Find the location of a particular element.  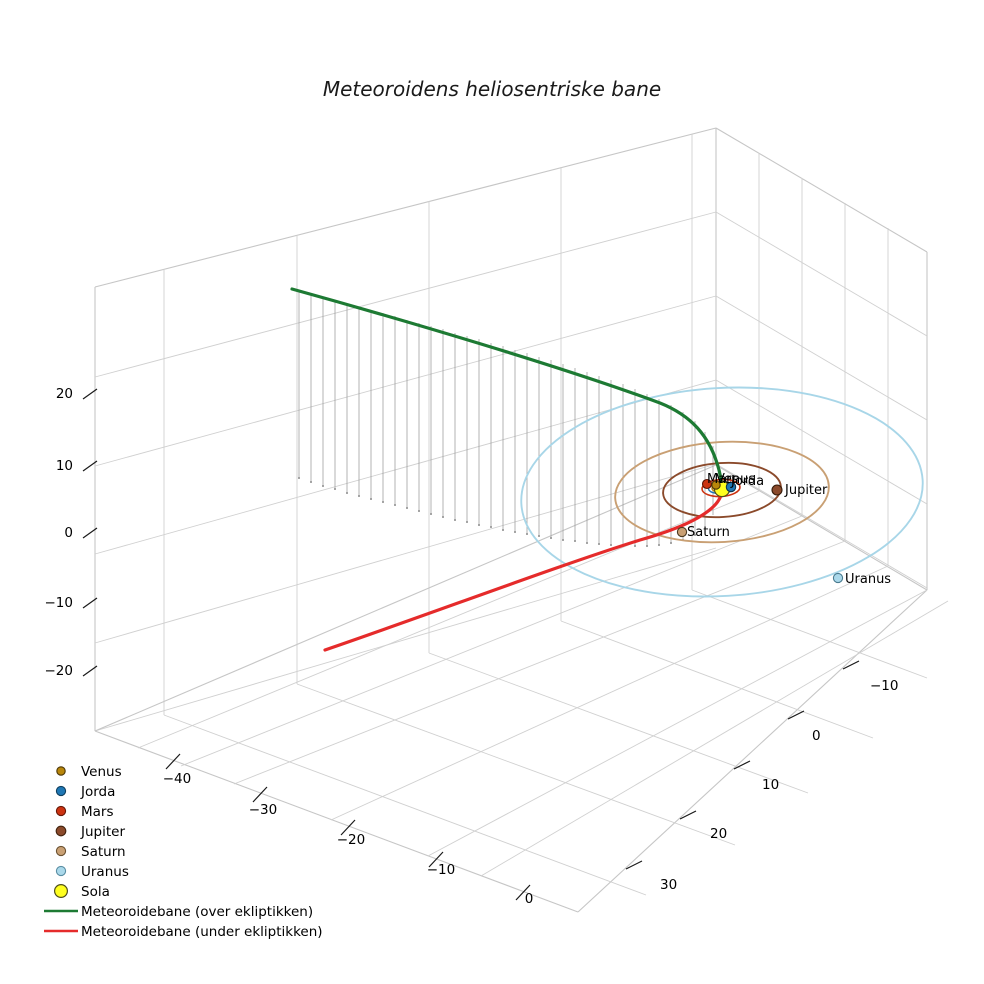

legend-item-jorda: Jorda is located at coordinates (85, 792).